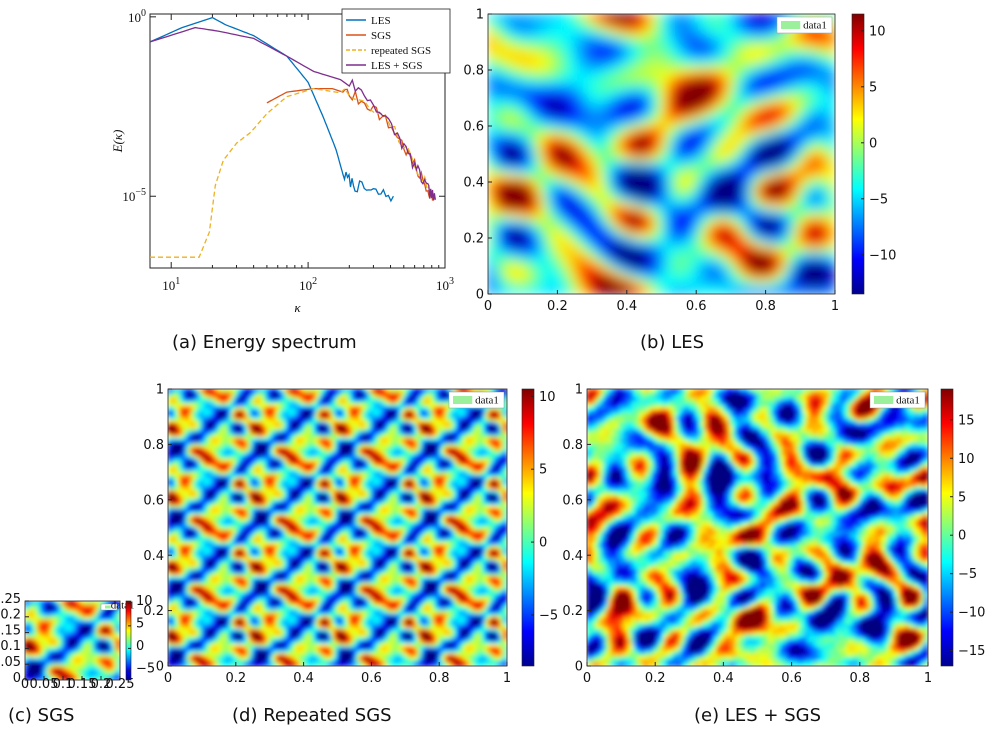 The height and width of the screenshot is (729, 987). I want to click on spectrum-legend-label: SGS, so click(381, 36).